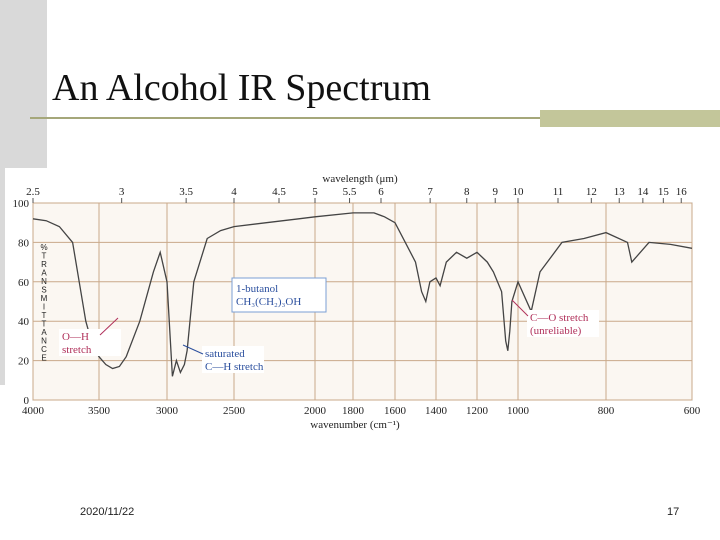 The height and width of the screenshot is (540, 720). Describe the element at coordinates (24, 362) in the screenshot. I see `y-tick-label: 20` at that location.